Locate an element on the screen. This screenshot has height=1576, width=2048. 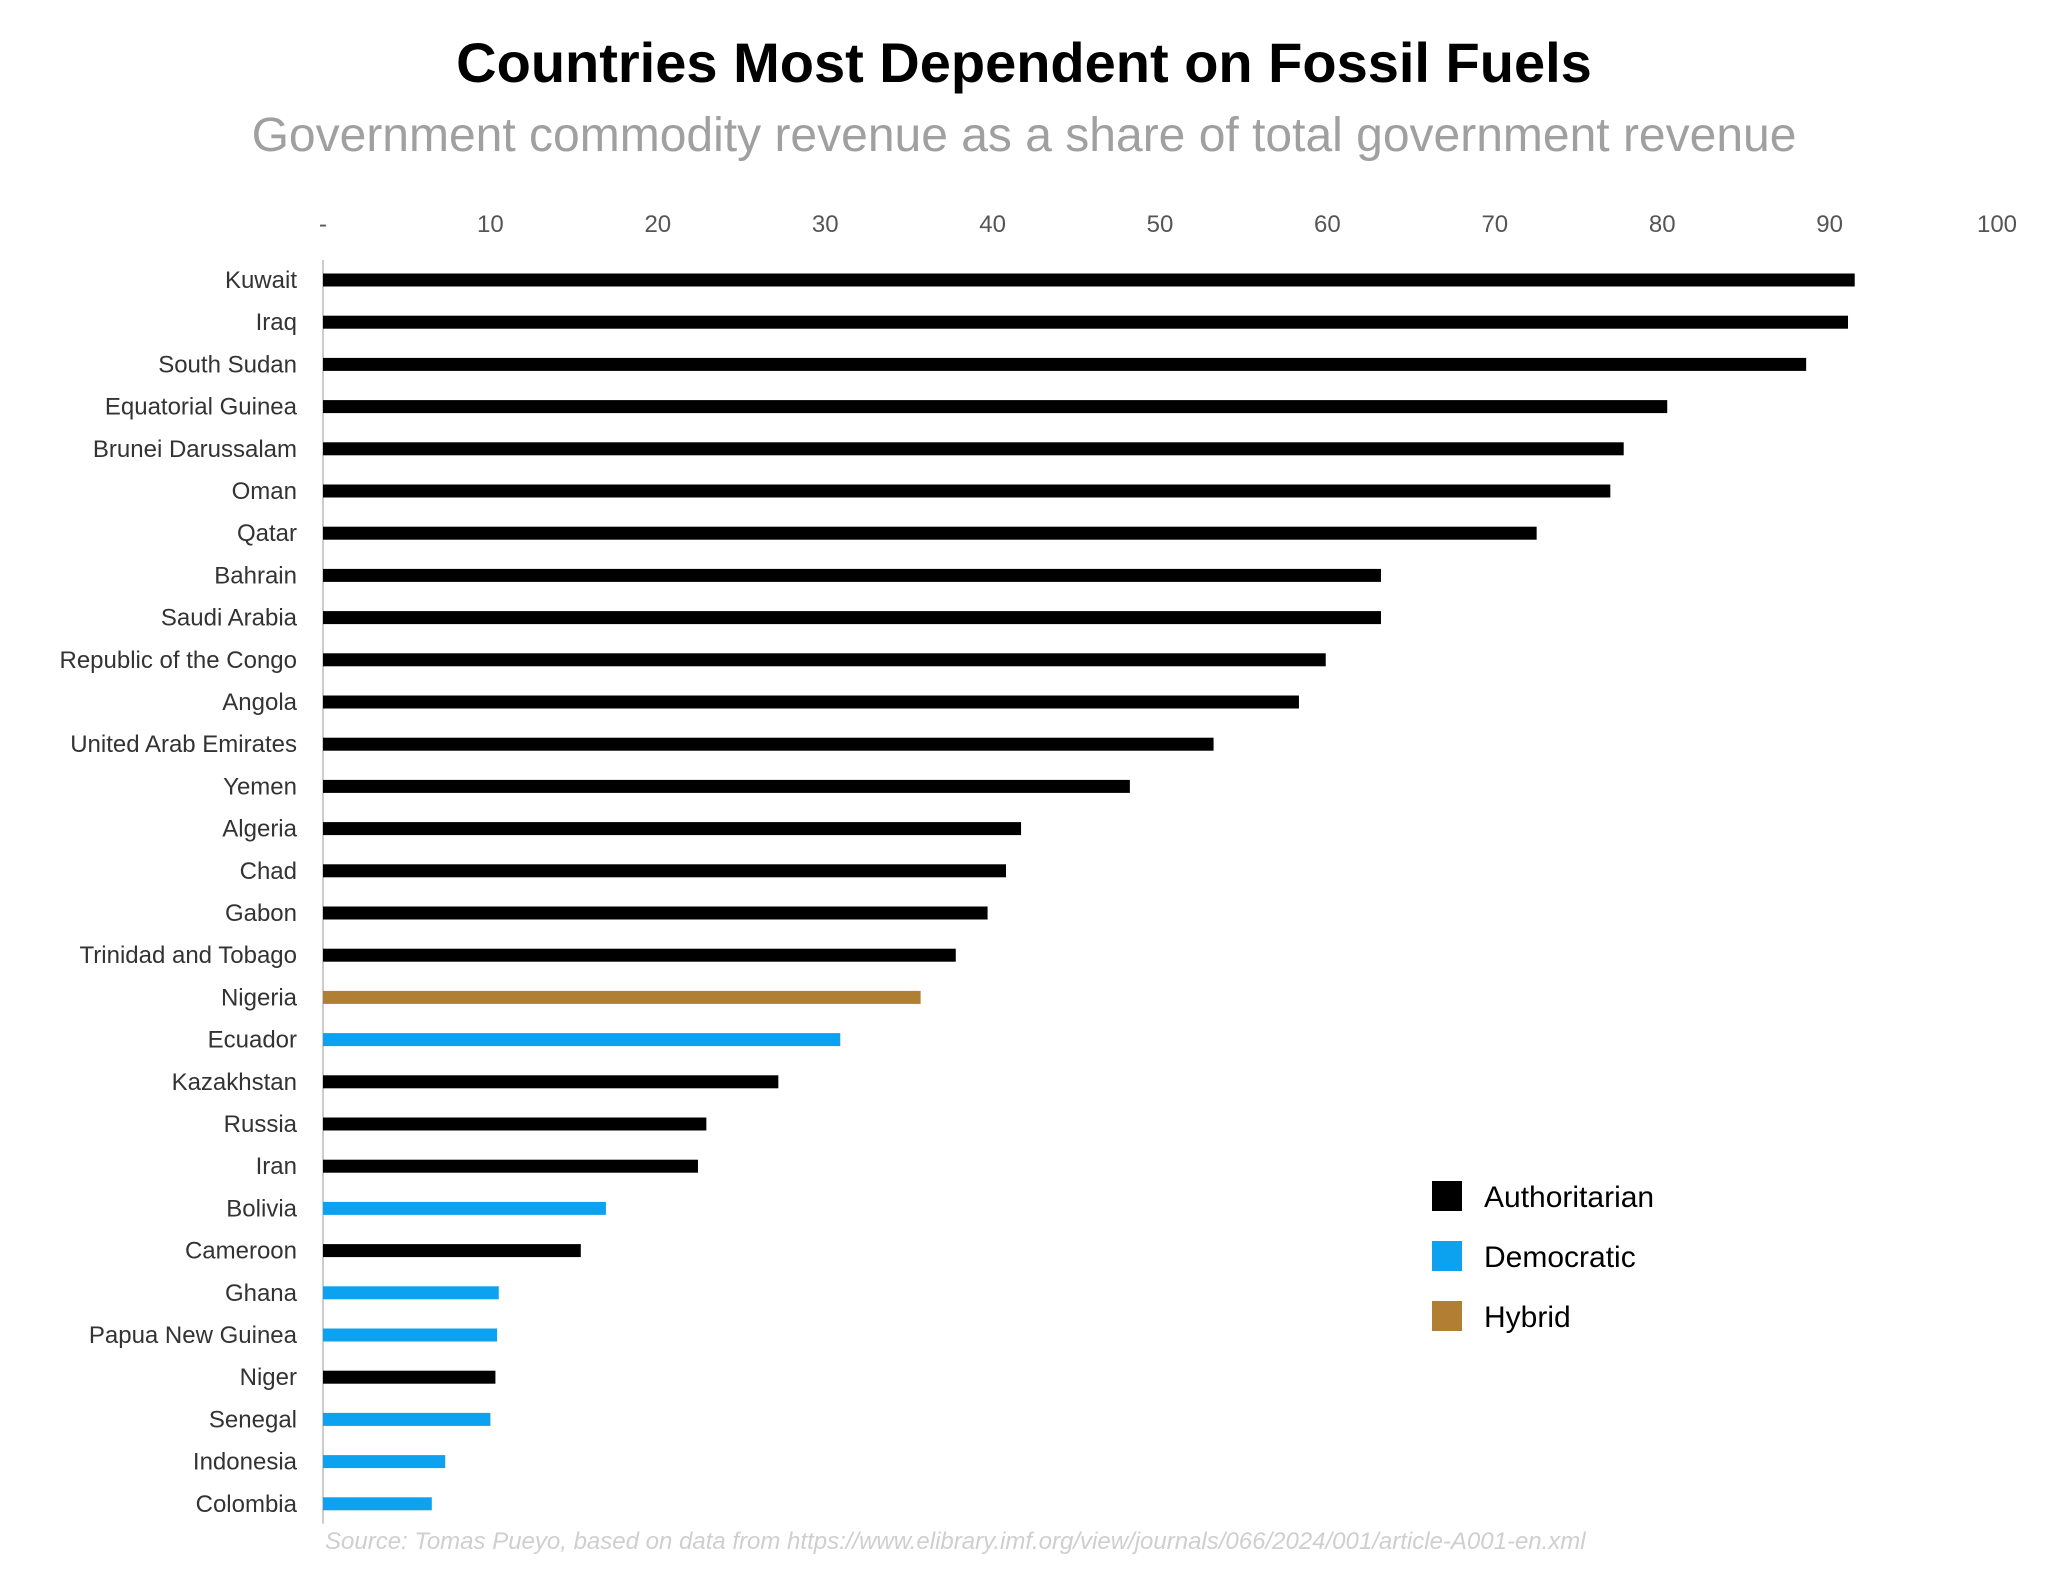
category-label: Russia is located at coordinates (261, 1124).